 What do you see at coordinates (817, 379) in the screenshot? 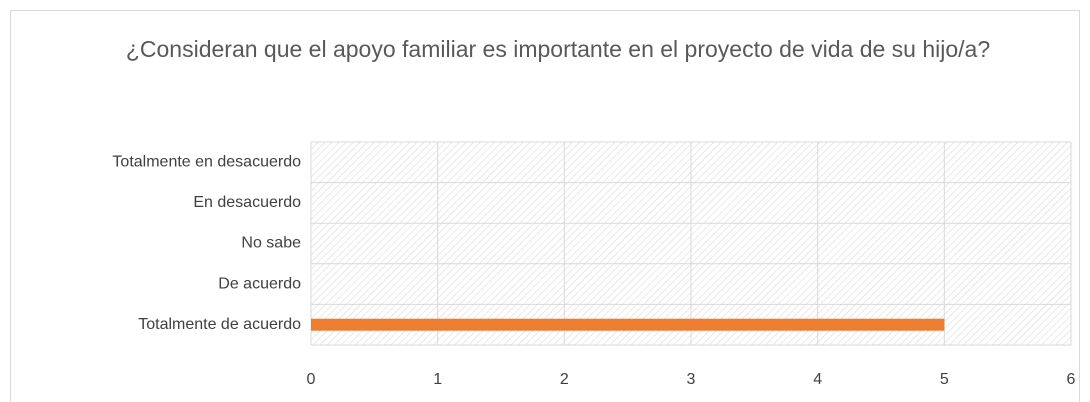
I see `x-tick-label: 4` at bounding box center [817, 379].